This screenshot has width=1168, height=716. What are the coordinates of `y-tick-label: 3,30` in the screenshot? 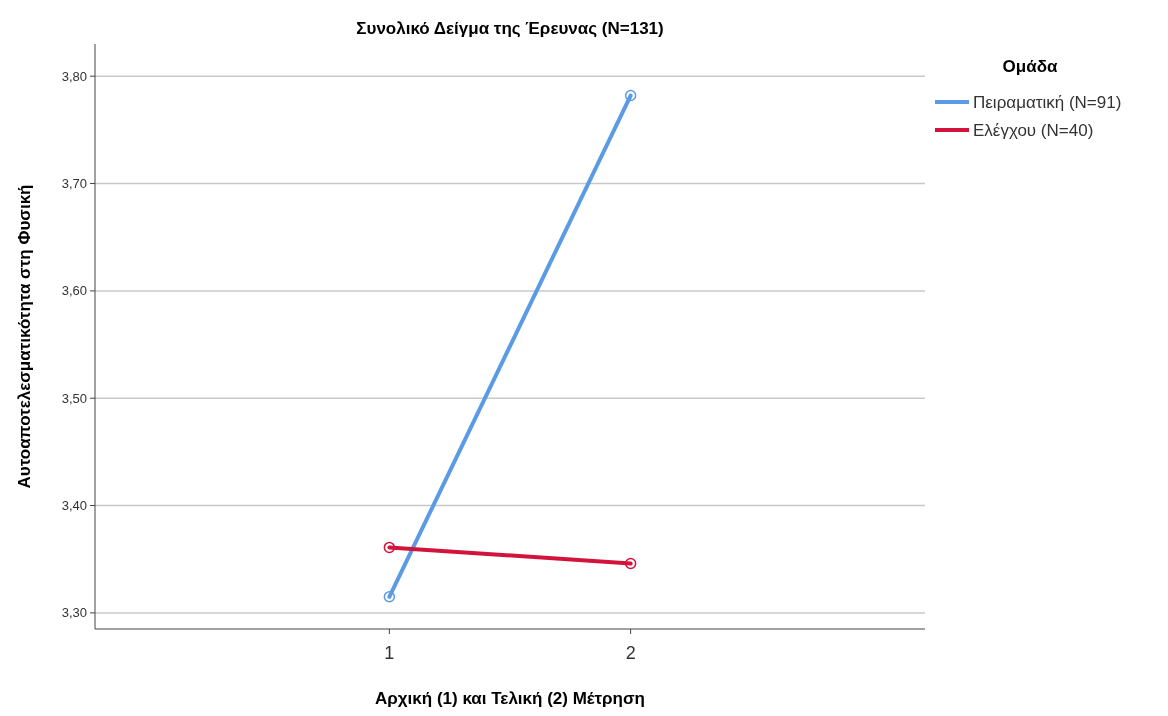 It's located at (74, 613).